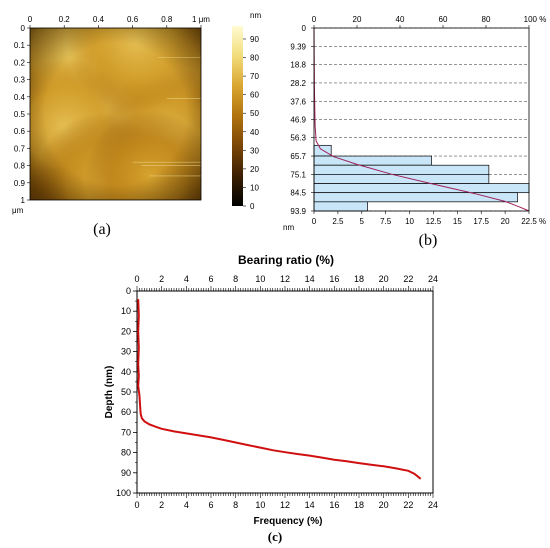 The width and height of the screenshot is (550, 548). Describe the element at coordinates (429, 21) in the screenshot. I see `histogram-top-ticks: 0 20 40 60 80 100 %` at that location.